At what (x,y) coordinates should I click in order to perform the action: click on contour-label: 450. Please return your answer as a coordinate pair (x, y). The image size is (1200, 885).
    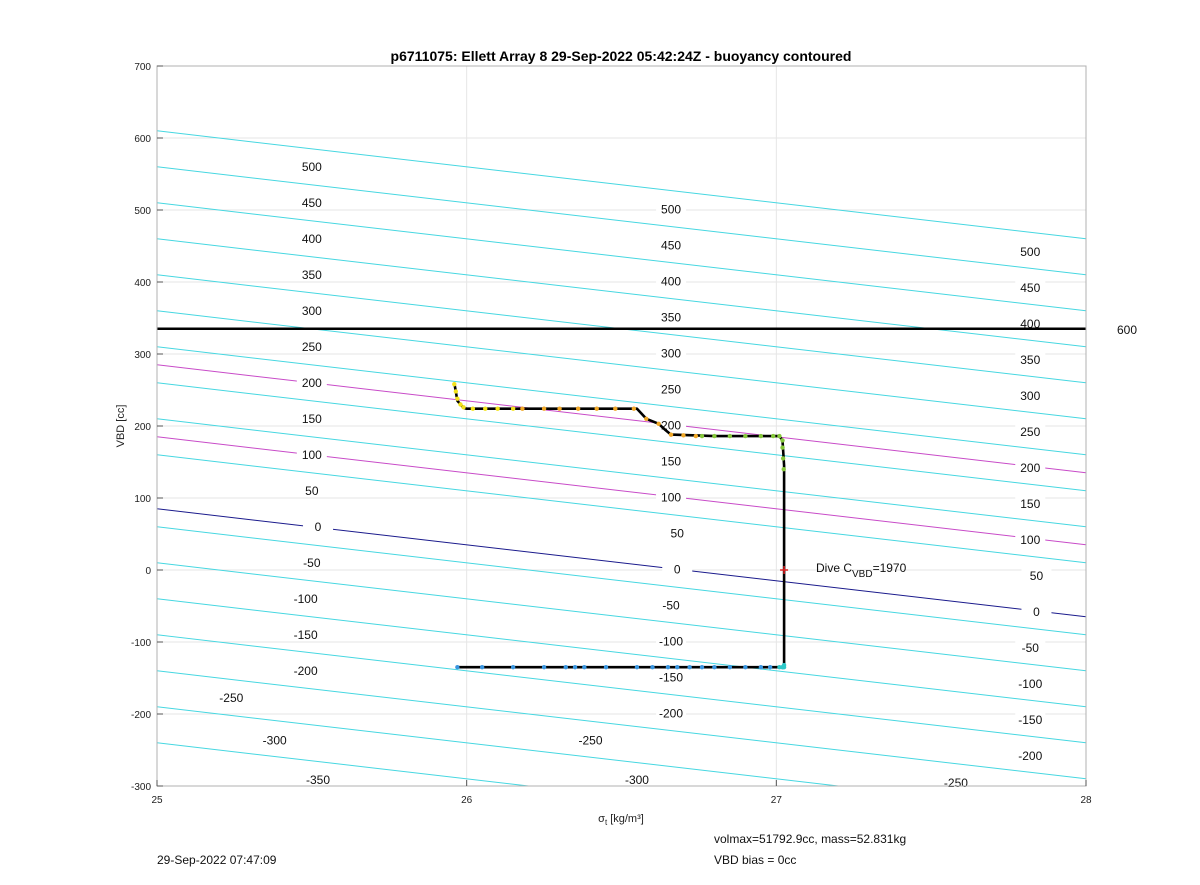
    Looking at the image, I should click on (312, 203).